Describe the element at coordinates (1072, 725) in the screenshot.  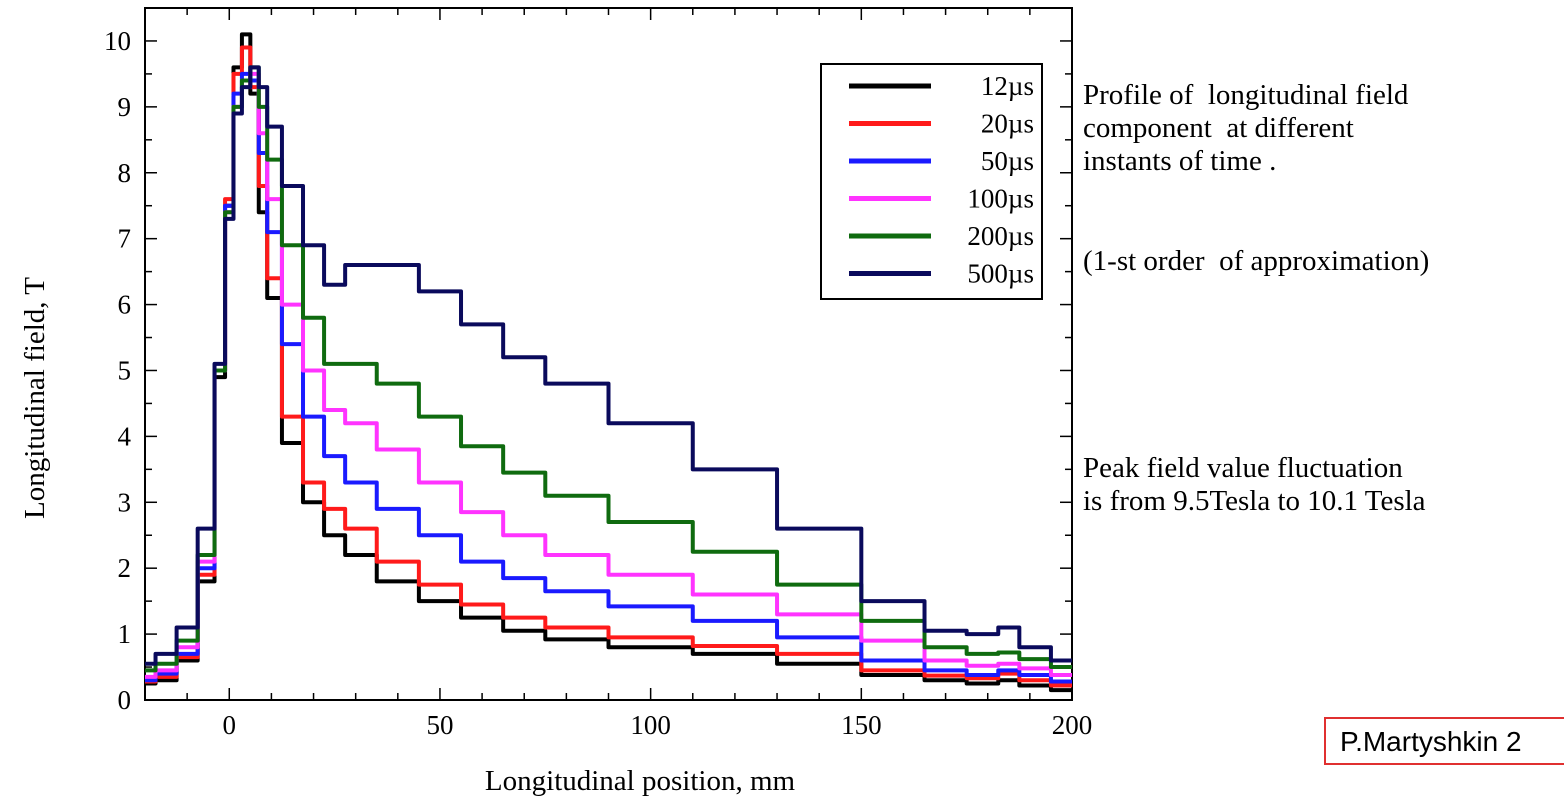
I see `x-tick-label: 200` at that location.